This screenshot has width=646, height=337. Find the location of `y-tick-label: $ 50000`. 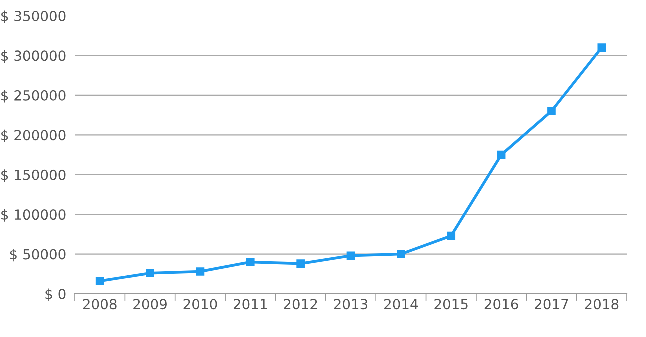

y-tick-label: $ 50000 is located at coordinates (38, 255).